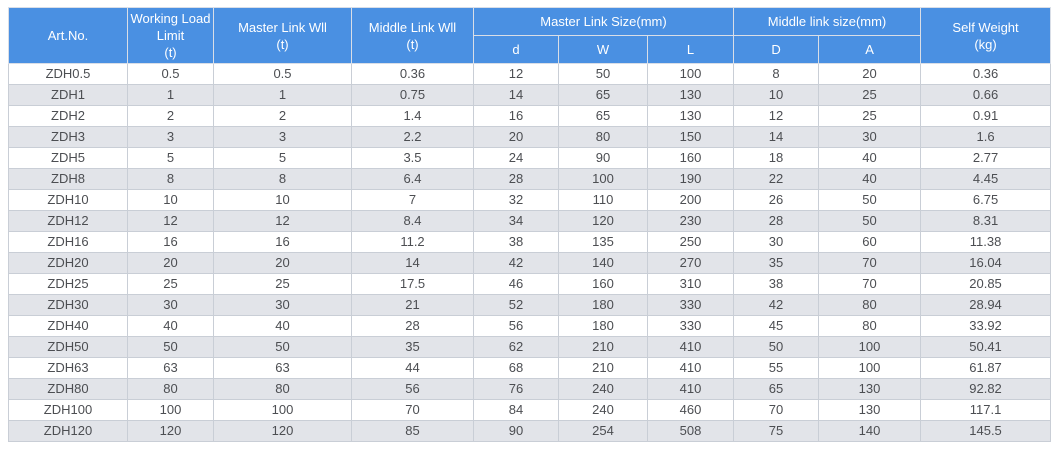 This screenshot has width=1056, height=456. Describe the element at coordinates (690, 389) in the screenshot. I see `table-cell: 410` at that location.